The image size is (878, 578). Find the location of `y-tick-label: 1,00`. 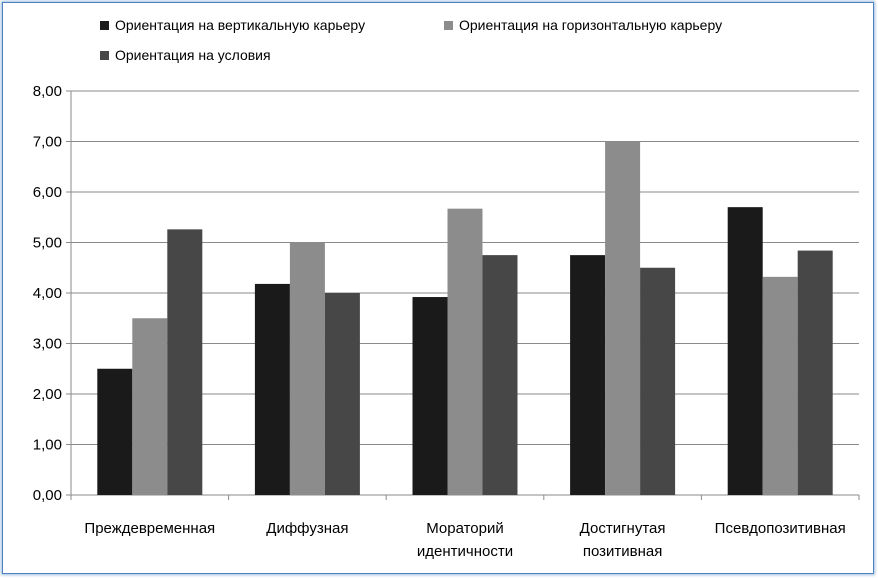

y-tick-label: 1,00 is located at coordinates (47, 445).